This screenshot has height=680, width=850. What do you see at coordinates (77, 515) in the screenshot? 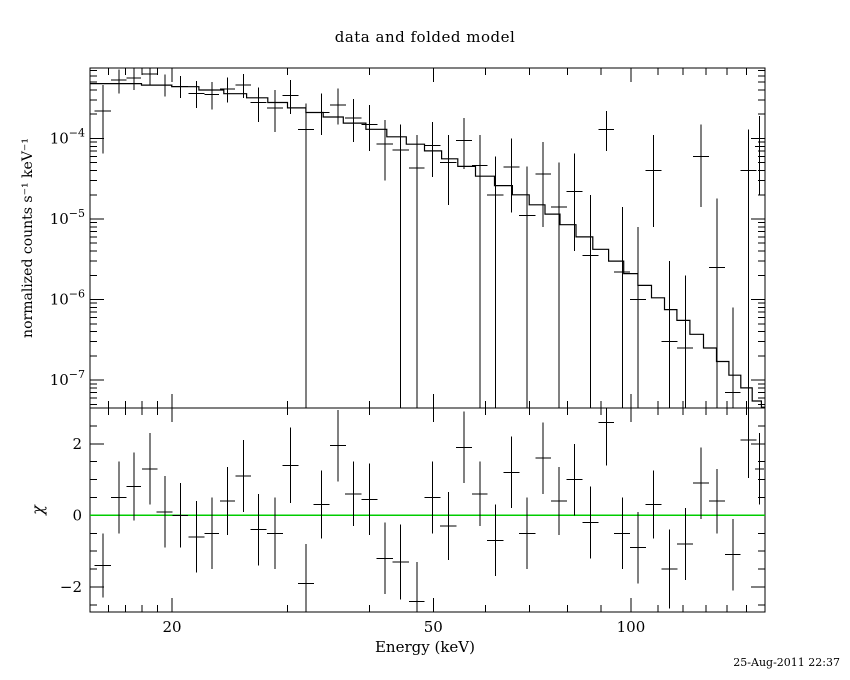
I see `svg-text: 0` at bounding box center [77, 515].